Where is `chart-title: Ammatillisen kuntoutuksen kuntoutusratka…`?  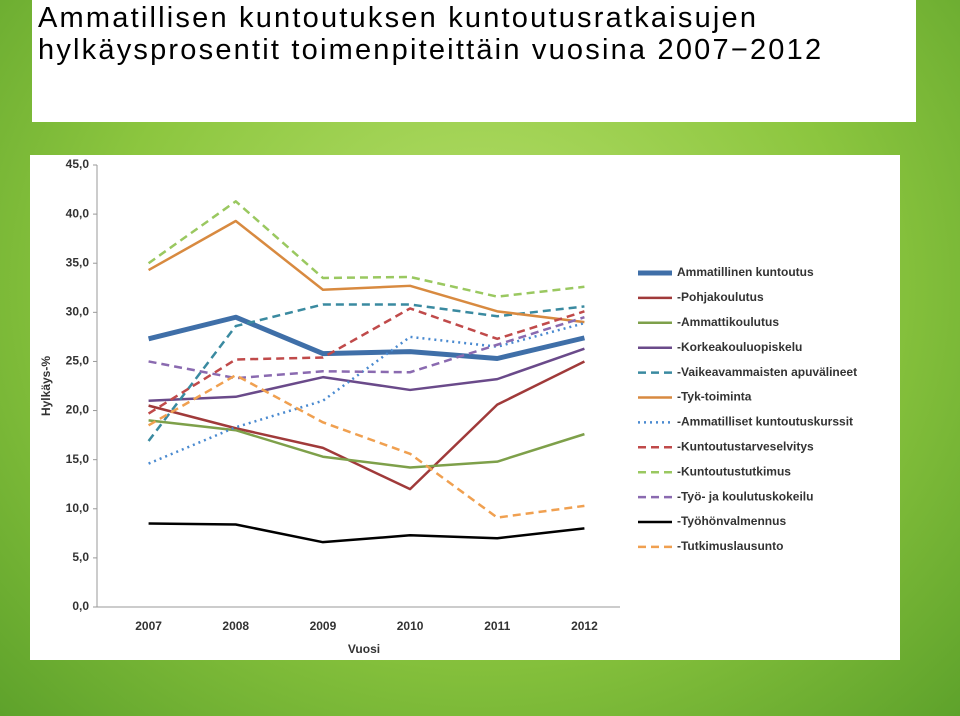
chart-title: Ammatillisen kuntoutuksen kuntoutusratka… is located at coordinates (431, 34).